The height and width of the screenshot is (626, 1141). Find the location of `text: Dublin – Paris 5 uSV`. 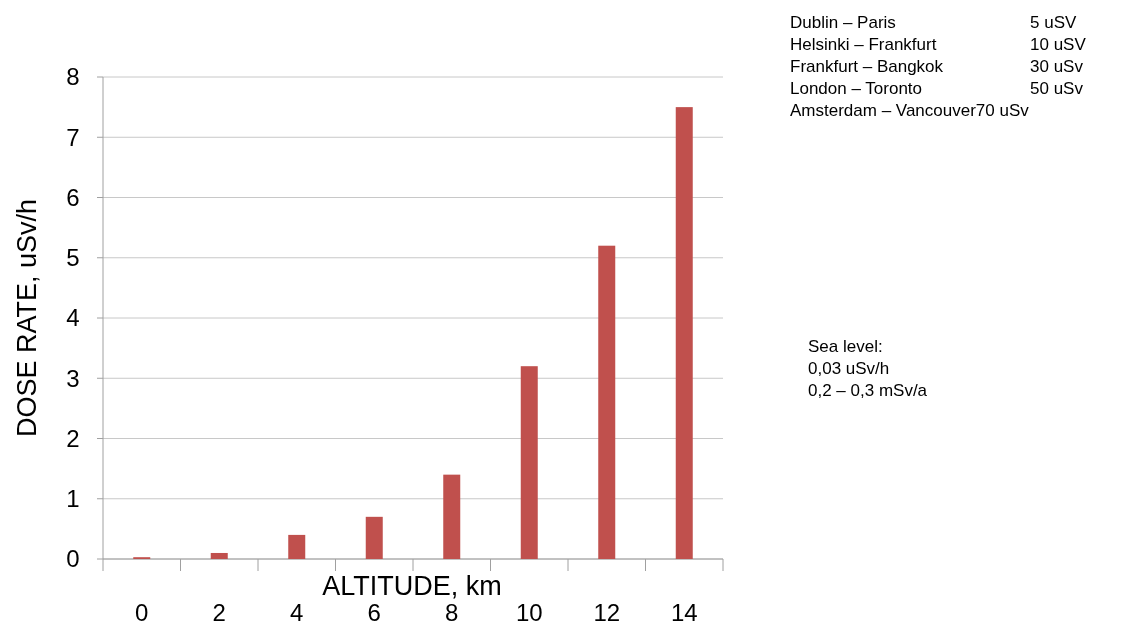

text: Dublin – Paris 5 uSV is located at coordinates (933, 22).